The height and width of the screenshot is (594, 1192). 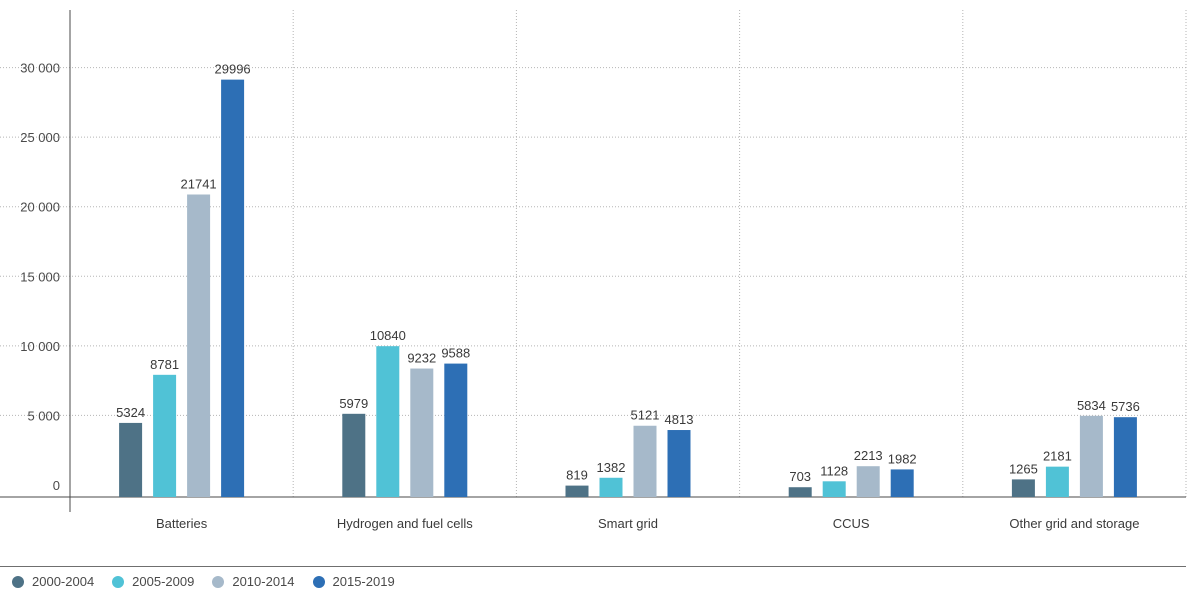 I want to click on y-tick-label: 5 000, so click(x=43, y=415).